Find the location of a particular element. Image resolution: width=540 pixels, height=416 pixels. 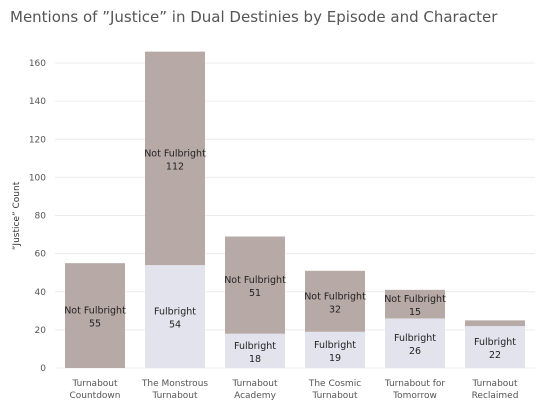

segment-value-label: 54 is located at coordinates (175, 325).